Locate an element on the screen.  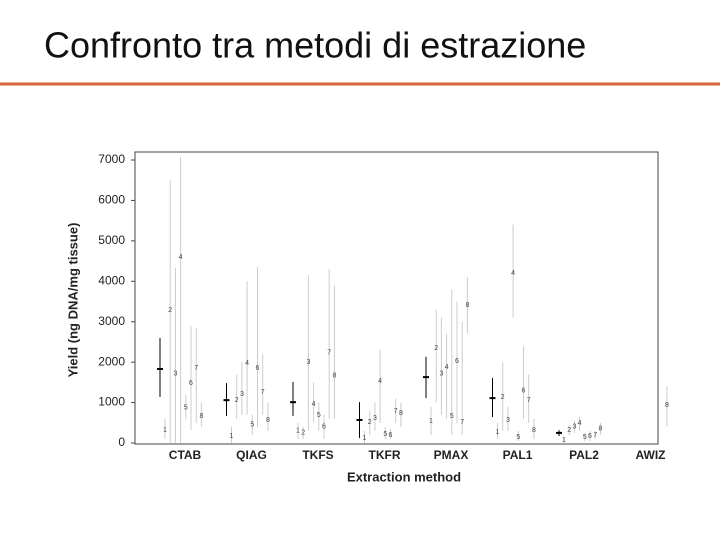
x-tick-label: PAL1 is located at coordinates (518, 455).